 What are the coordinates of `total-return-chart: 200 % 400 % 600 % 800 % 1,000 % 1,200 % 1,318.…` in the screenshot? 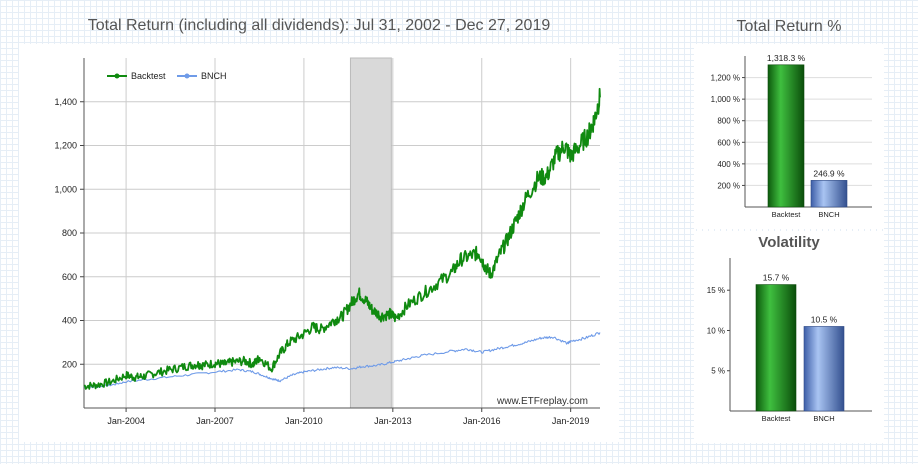 It's located at (791, 136).